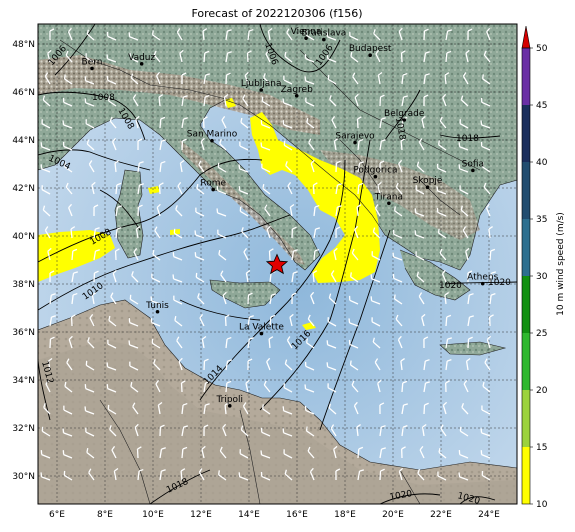 The width and height of the screenshot is (575, 532). What do you see at coordinates (23, 429) in the screenshot?
I see `lat-tick-label: 32°N` at bounding box center [23, 429].